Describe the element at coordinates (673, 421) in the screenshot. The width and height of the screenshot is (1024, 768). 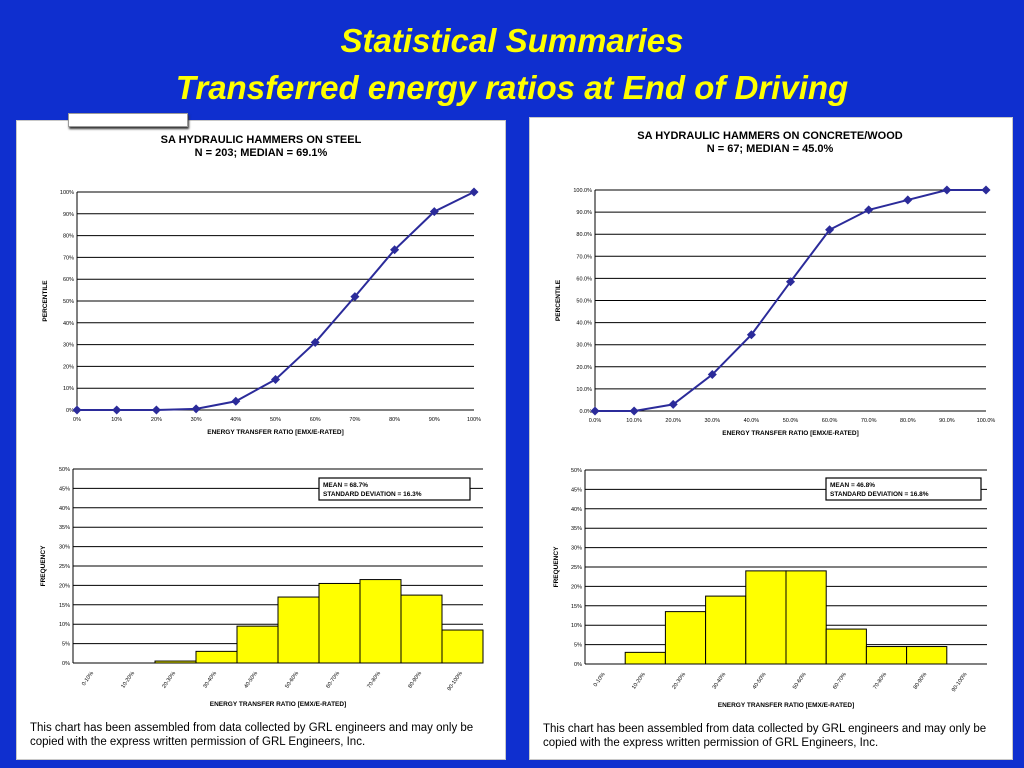
I see `x-tick-label: 20.0%` at that location.